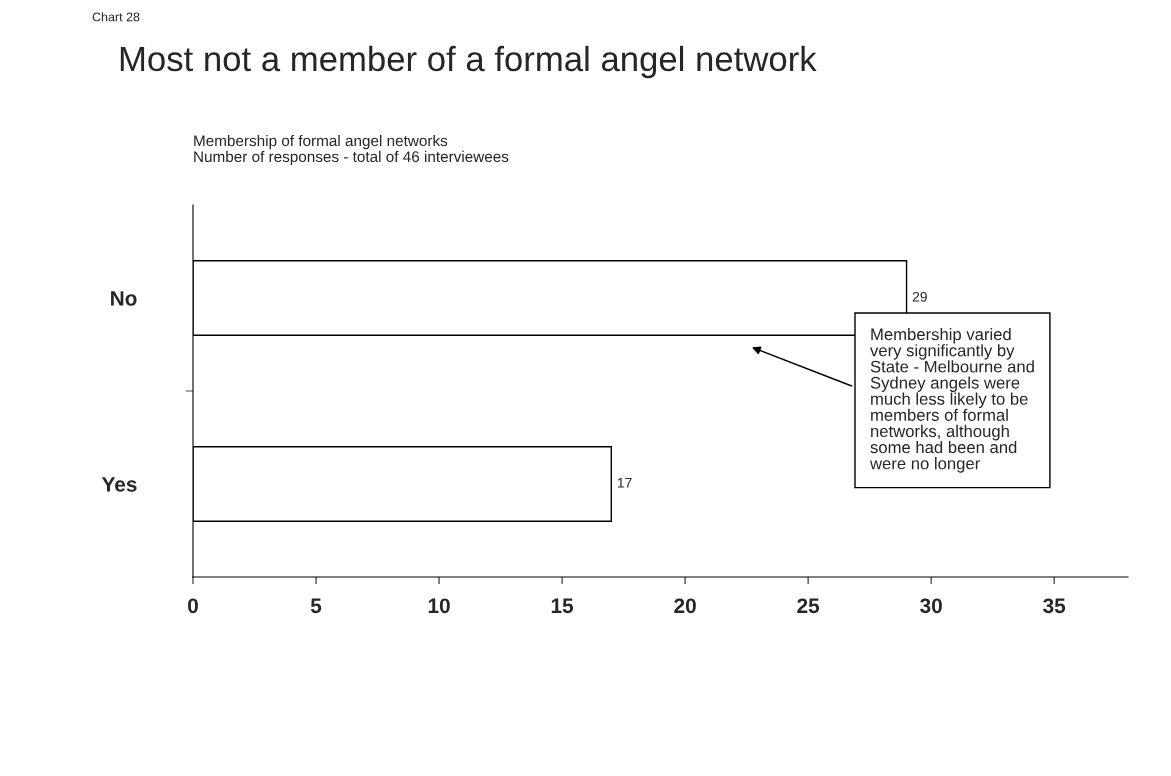 Image resolution: width=1171 pixels, height=776 pixels. I want to click on caption: Chart 28, so click(116, 17).